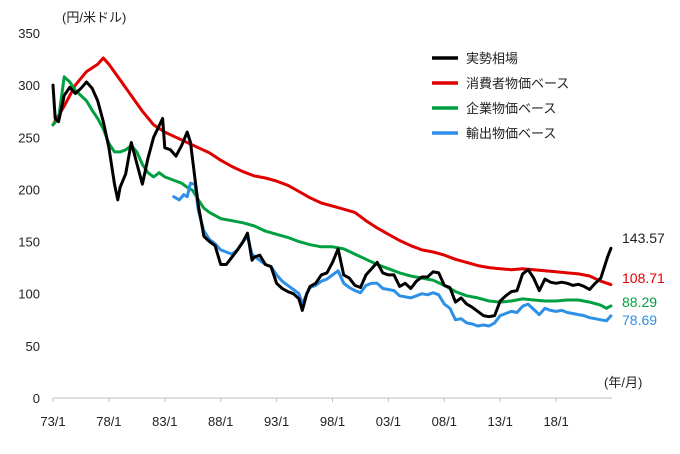 The image size is (680, 454). Describe the element at coordinates (164, 421) in the screenshot. I see `x-tick-label: 83/1` at that location.